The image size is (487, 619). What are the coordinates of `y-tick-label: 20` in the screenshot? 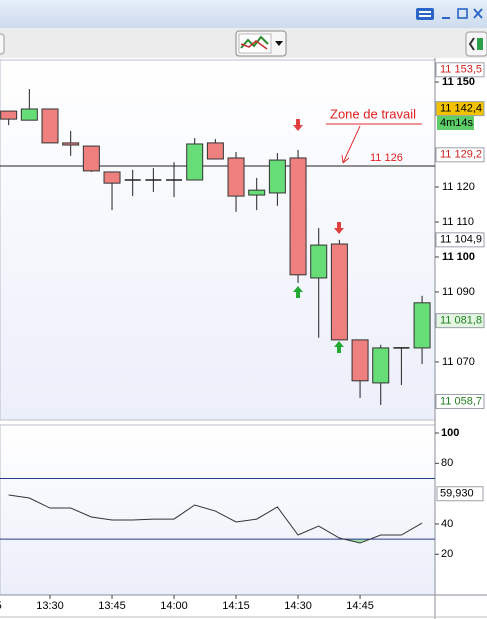 It's located at (447, 554).